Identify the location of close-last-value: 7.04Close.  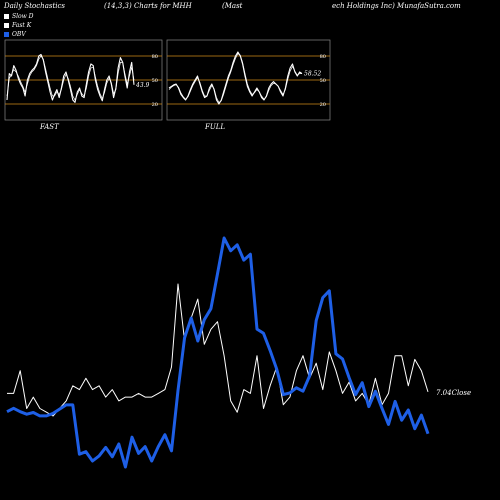
(453, 393).